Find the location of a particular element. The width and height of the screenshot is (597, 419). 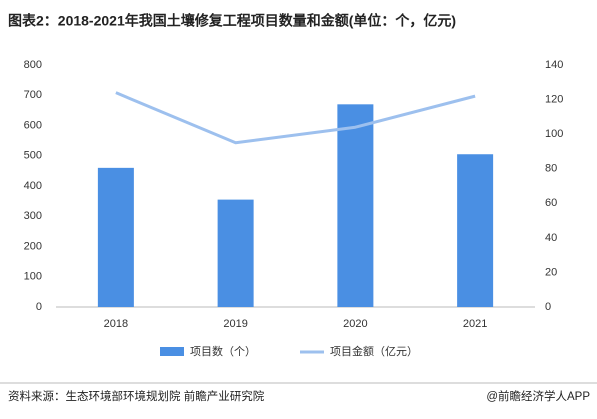

y2-tick-label: 120 is located at coordinates (554, 99).